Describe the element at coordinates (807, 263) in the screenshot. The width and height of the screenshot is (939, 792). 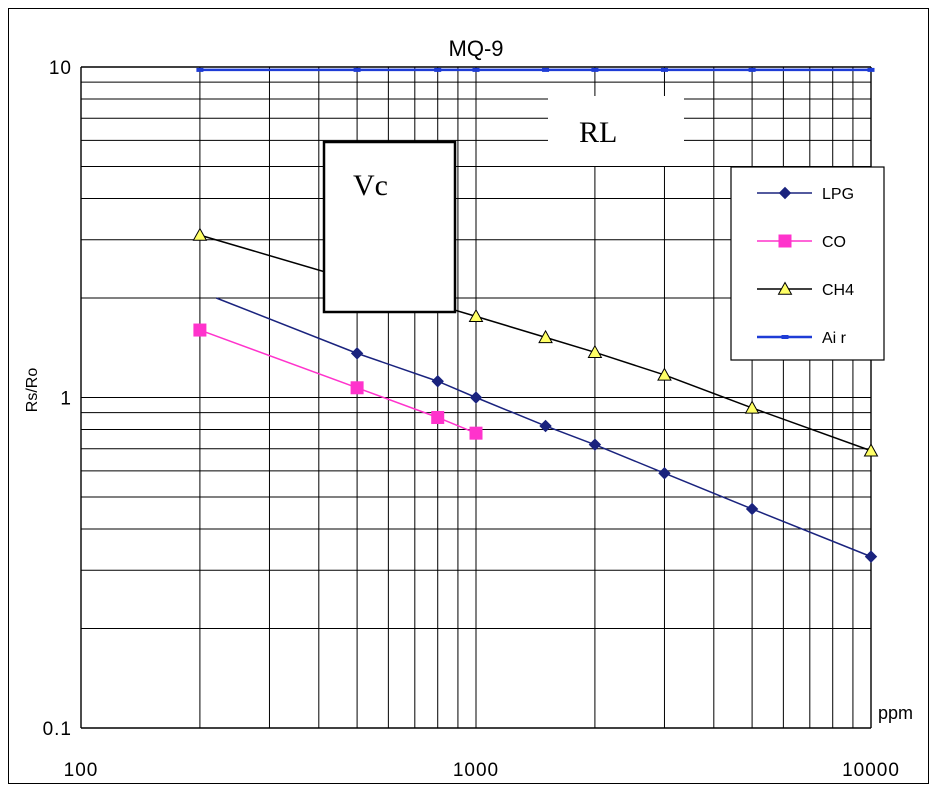
I see `legend: LPG CO CH4 Ai r` at that location.